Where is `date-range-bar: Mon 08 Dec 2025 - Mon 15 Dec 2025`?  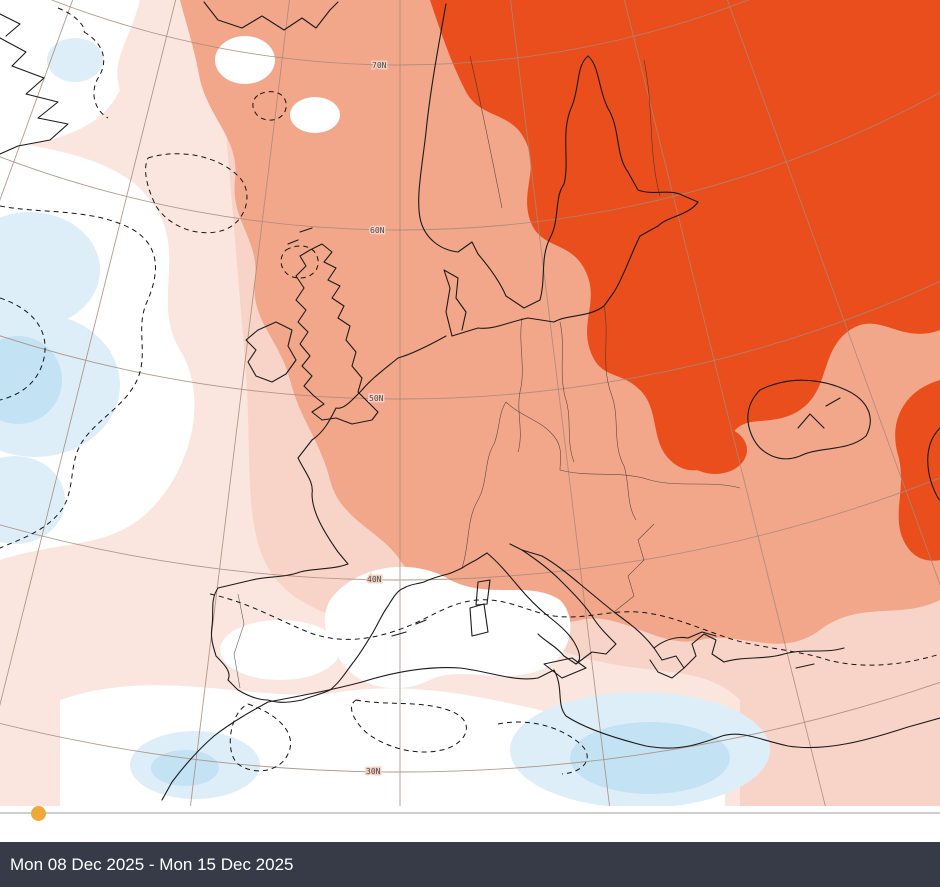 date-range-bar: Mon 08 Dec 2025 - Mon 15 Dec 2025 is located at coordinates (470, 864).